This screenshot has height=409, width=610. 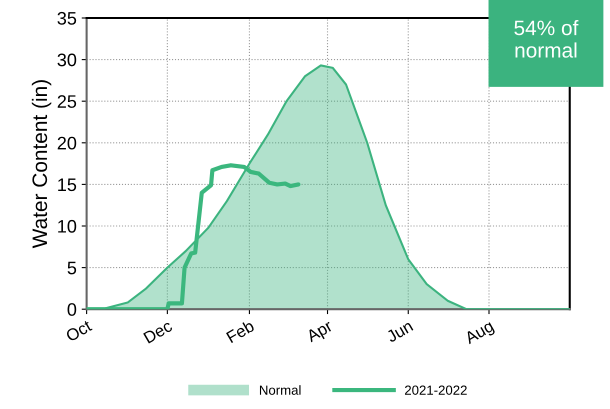 What do you see at coordinates (400, 331) in the screenshot?
I see `x-tick-label: Jun` at bounding box center [400, 331].